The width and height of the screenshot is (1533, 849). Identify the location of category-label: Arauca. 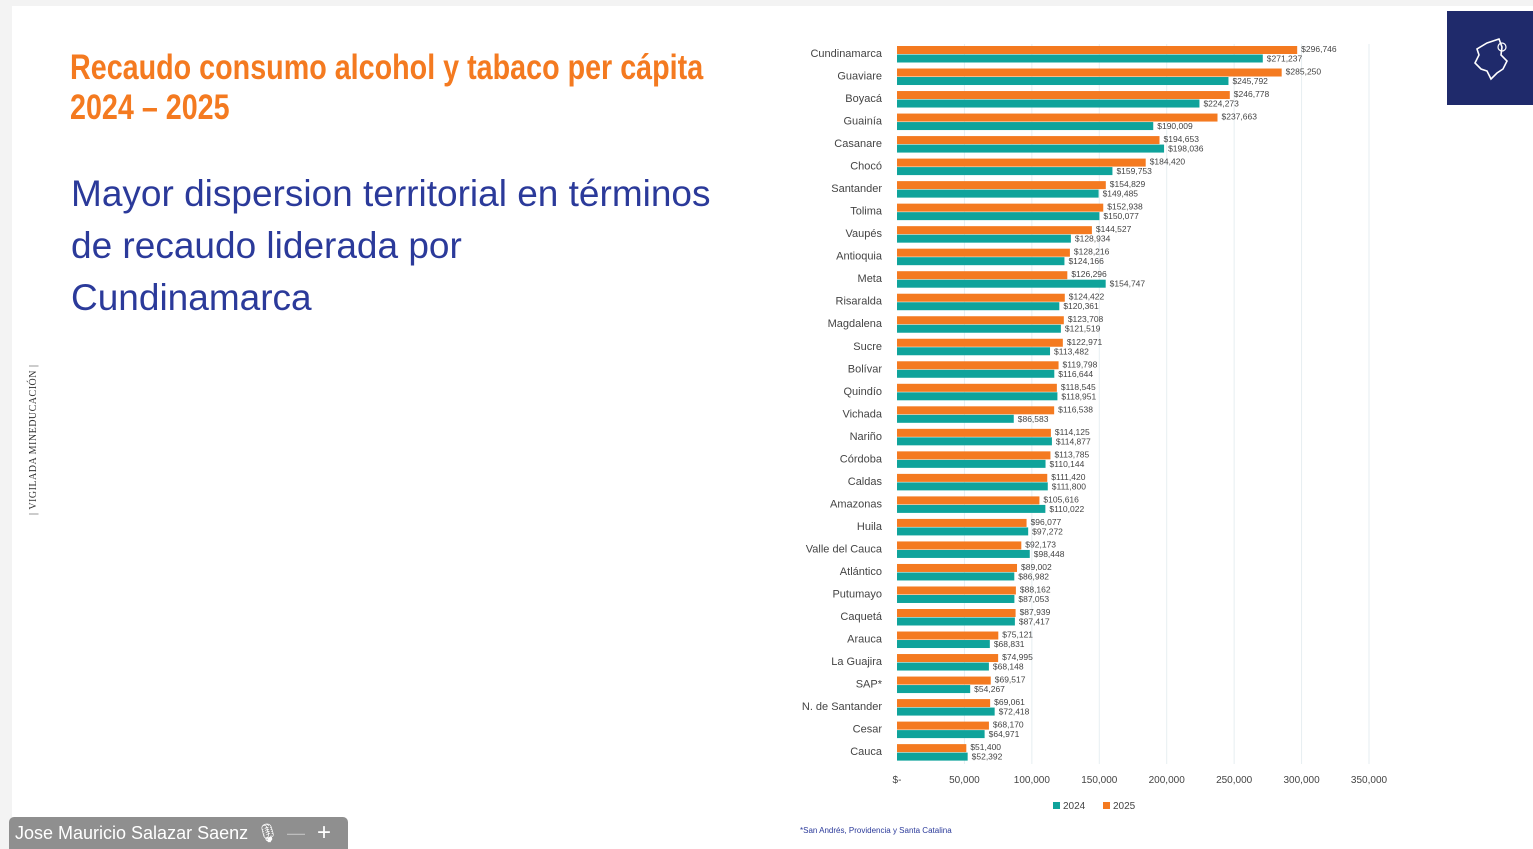
(865, 640).